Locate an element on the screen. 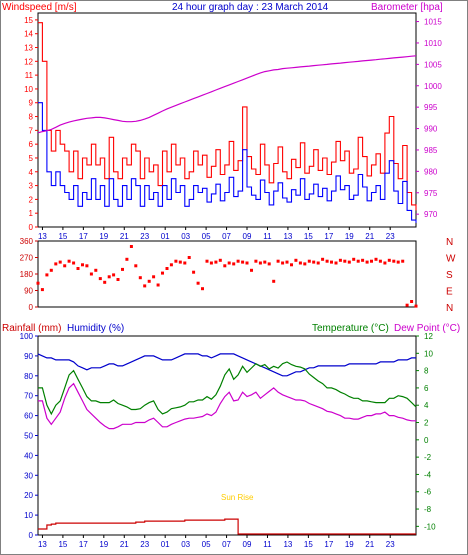 The image size is (468, 555). dir-tick-label: 270 is located at coordinates (27, 258).